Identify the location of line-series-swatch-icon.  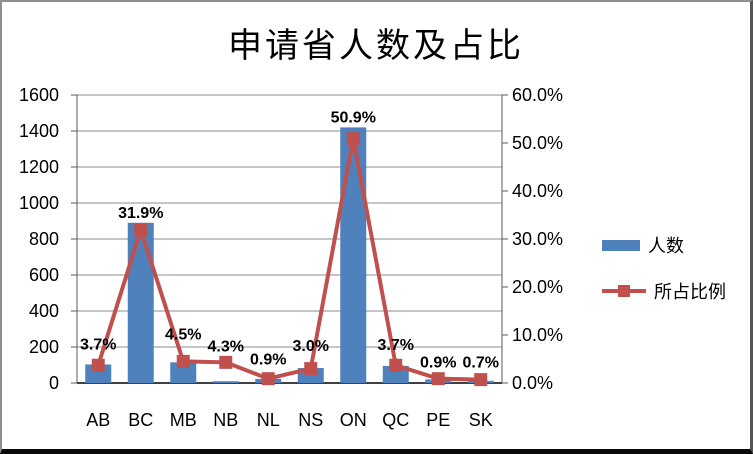
(624, 291).